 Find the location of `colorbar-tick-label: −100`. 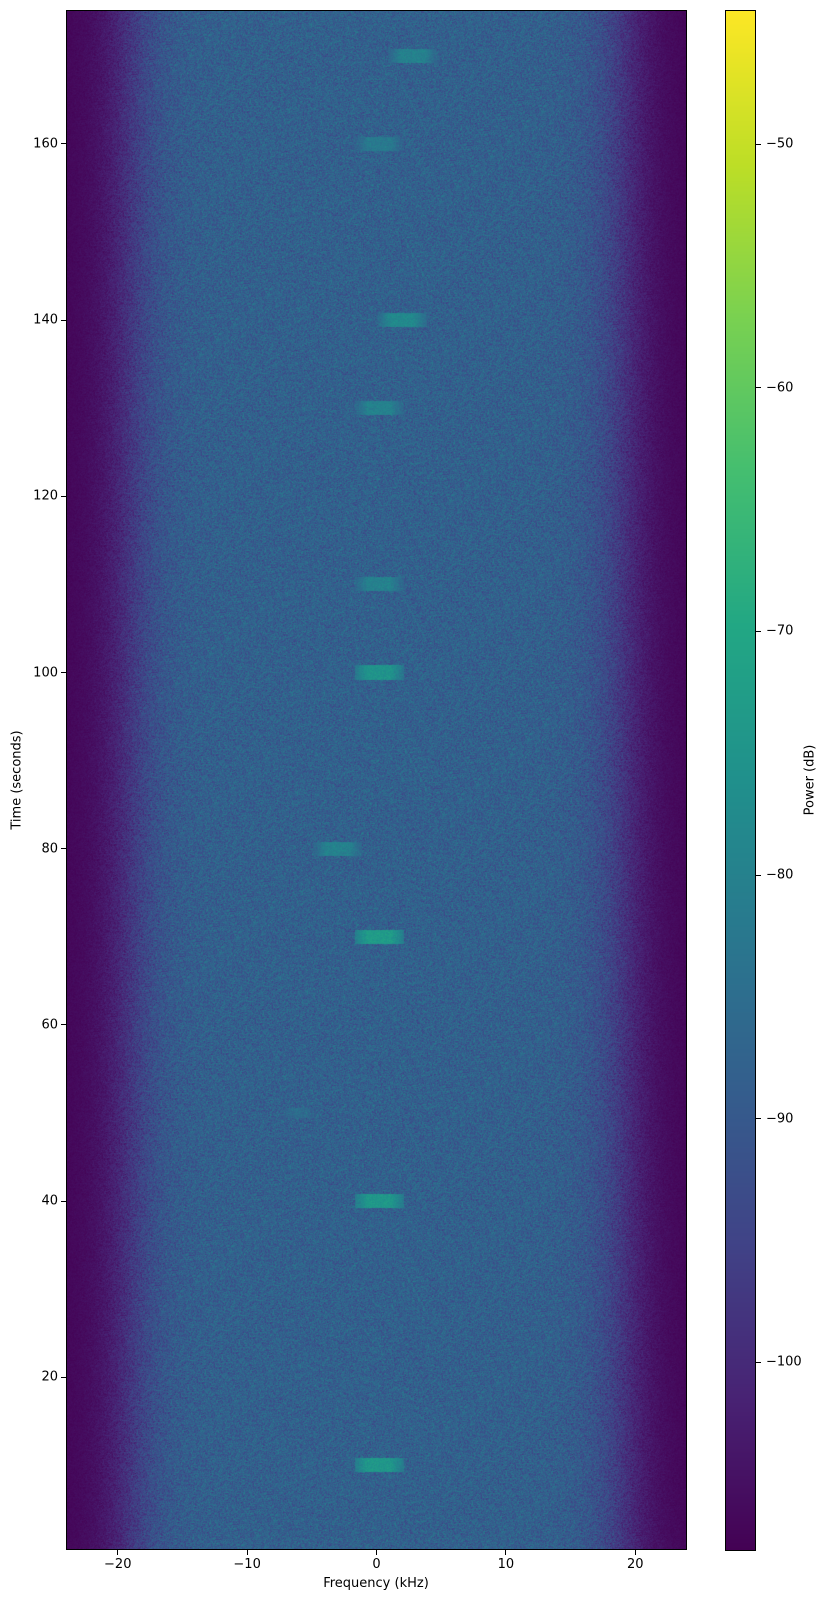

colorbar-tick-label: −100 is located at coordinates (784, 1362).